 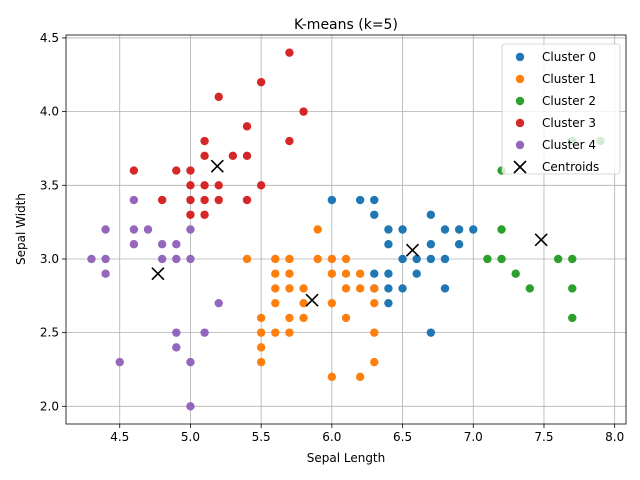 What do you see at coordinates (569, 145) in the screenshot?
I see `legend-label: Cluster 4` at bounding box center [569, 145].